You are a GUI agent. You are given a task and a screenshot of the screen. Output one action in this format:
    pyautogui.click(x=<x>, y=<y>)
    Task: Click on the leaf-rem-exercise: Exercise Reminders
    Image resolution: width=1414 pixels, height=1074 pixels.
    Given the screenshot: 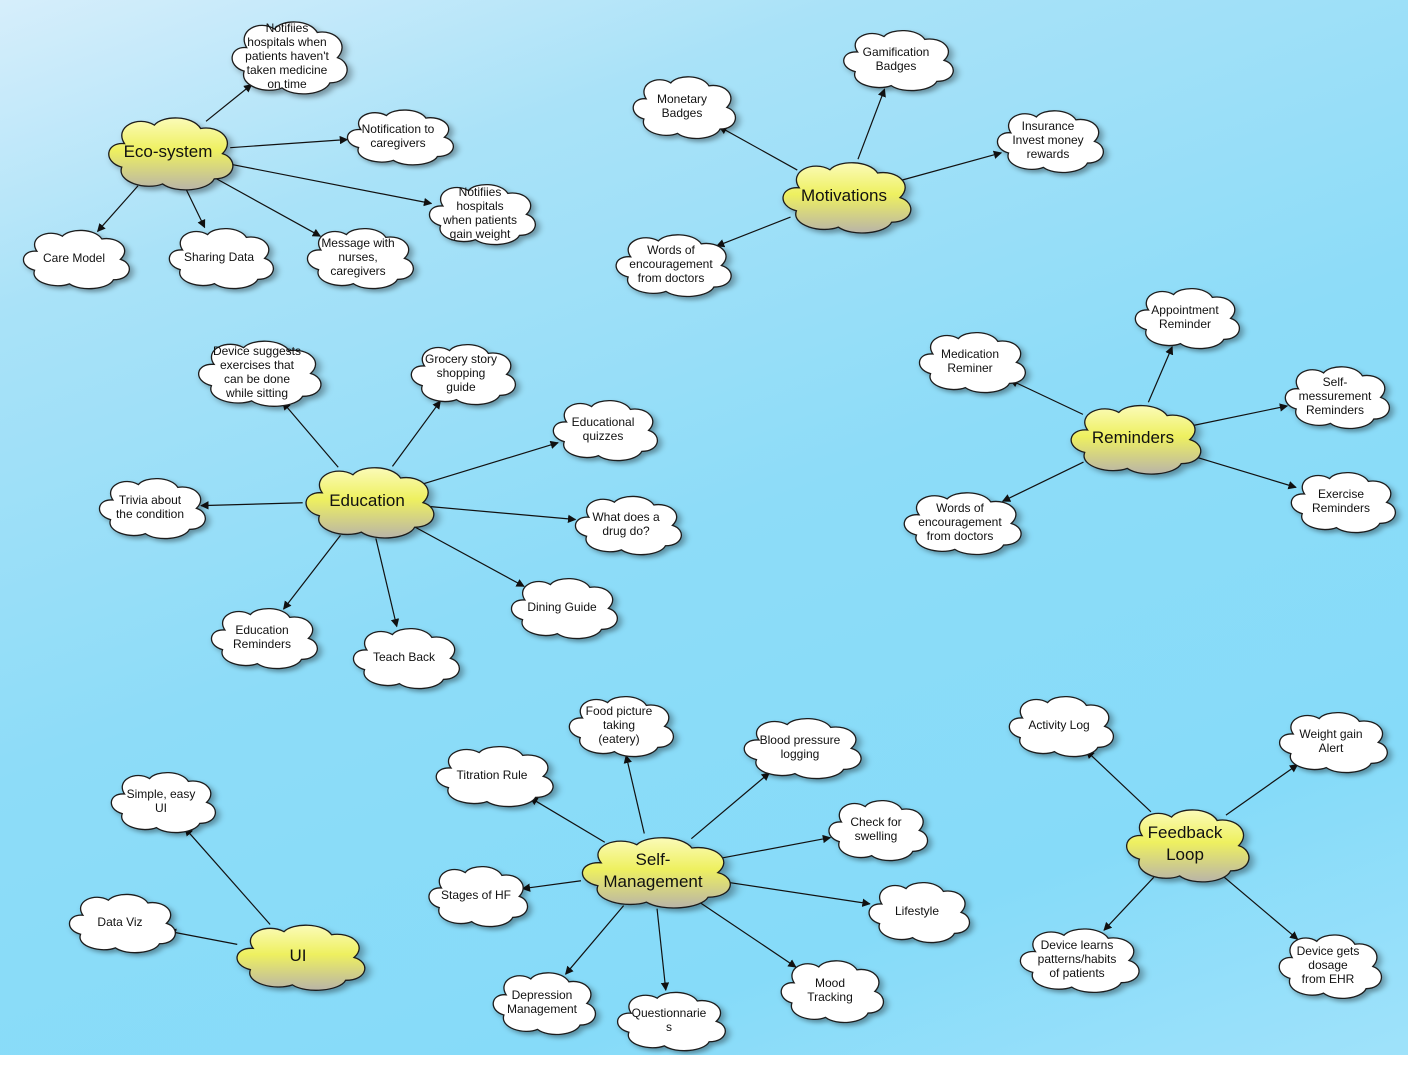 What is the action you would take?
    pyautogui.click(x=1341, y=501)
    